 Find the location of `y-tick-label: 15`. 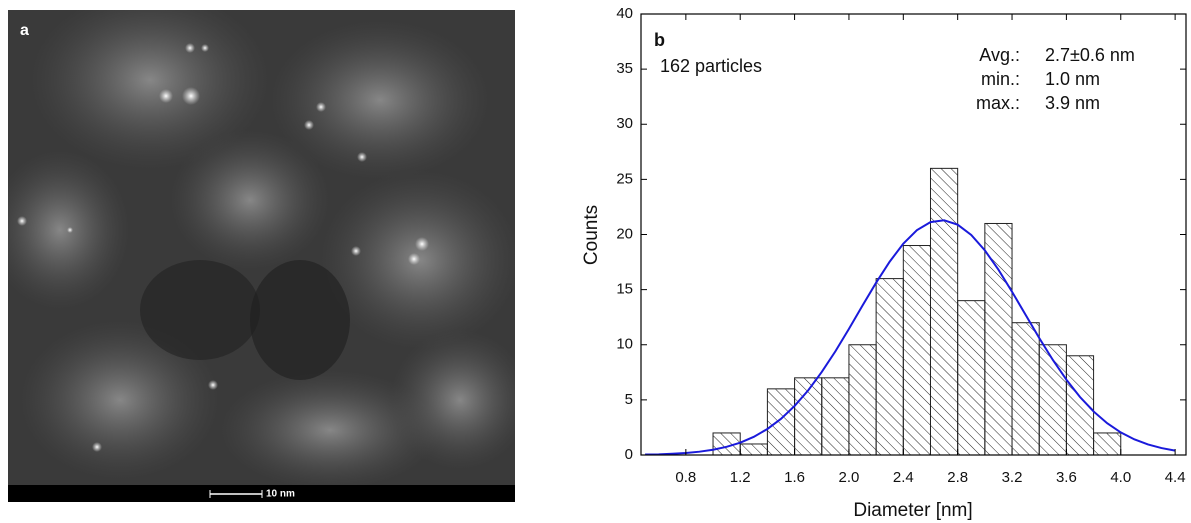

y-tick-label: 15 is located at coordinates (624, 289).